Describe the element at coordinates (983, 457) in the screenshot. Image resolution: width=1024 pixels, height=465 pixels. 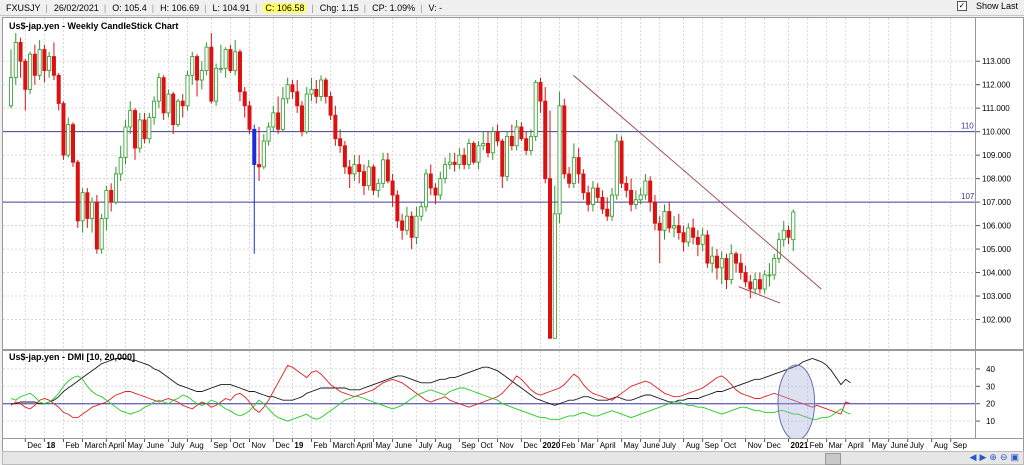
I see `scroll-right-icon: ▶` at that location.